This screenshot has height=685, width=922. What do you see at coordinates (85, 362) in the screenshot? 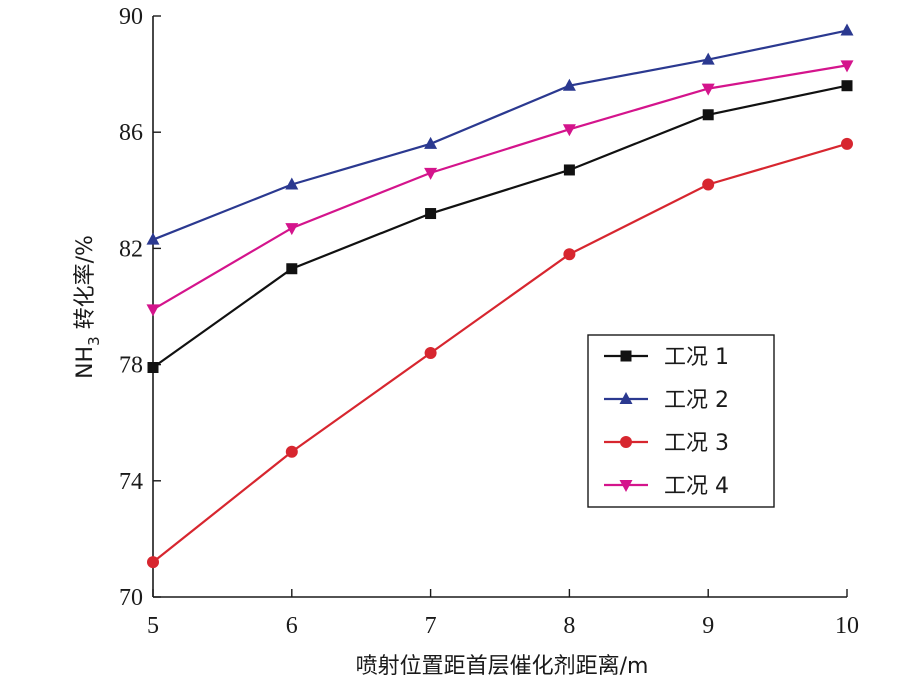
I see `y-axis-label-main: NH` at bounding box center [85, 362].